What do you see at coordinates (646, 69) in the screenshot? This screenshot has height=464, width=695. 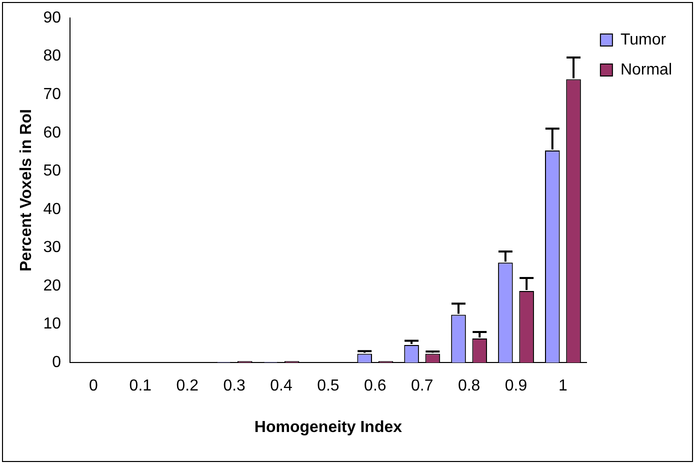 I see `legend-label: Normal` at bounding box center [646, 69].